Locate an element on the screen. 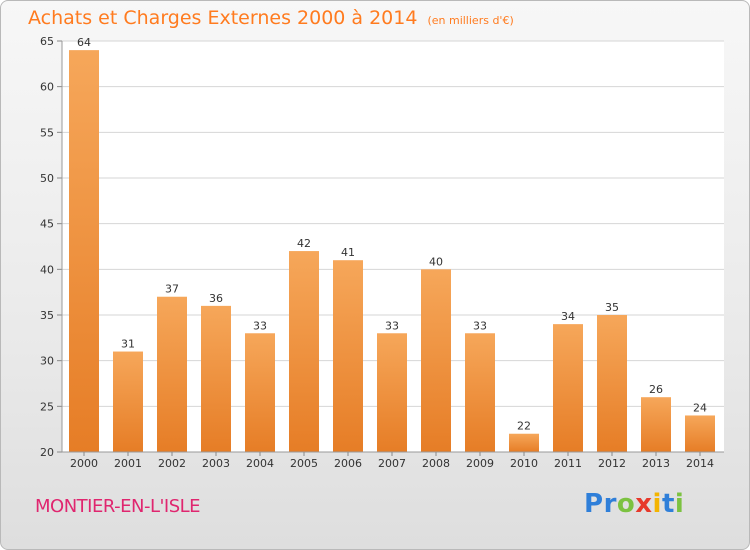 This screenshot has width=750, height=550. y-axis: 20 25 30 35 40 45 50 55 60 65 is located at coordinates (51, 247).